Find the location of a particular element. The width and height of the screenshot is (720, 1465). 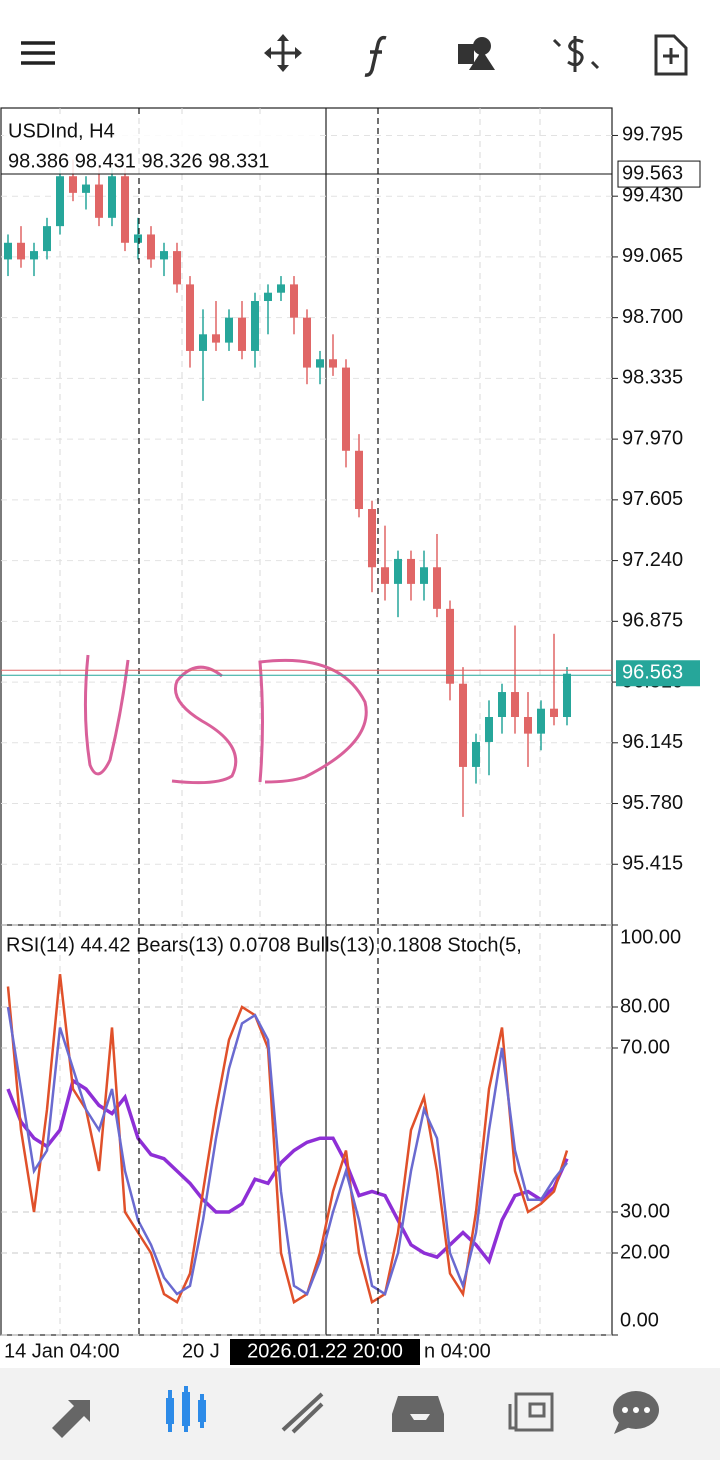

history-tab is located at coordinates (418, 1414).